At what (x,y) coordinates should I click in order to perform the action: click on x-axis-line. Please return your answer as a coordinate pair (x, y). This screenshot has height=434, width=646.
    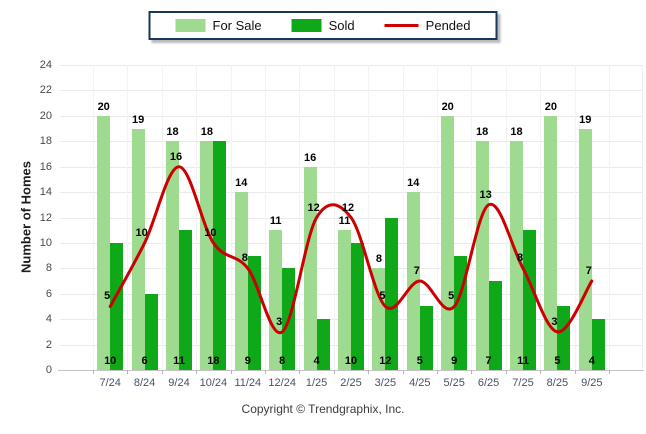
    Looking at the image, I should click on (351, 370).